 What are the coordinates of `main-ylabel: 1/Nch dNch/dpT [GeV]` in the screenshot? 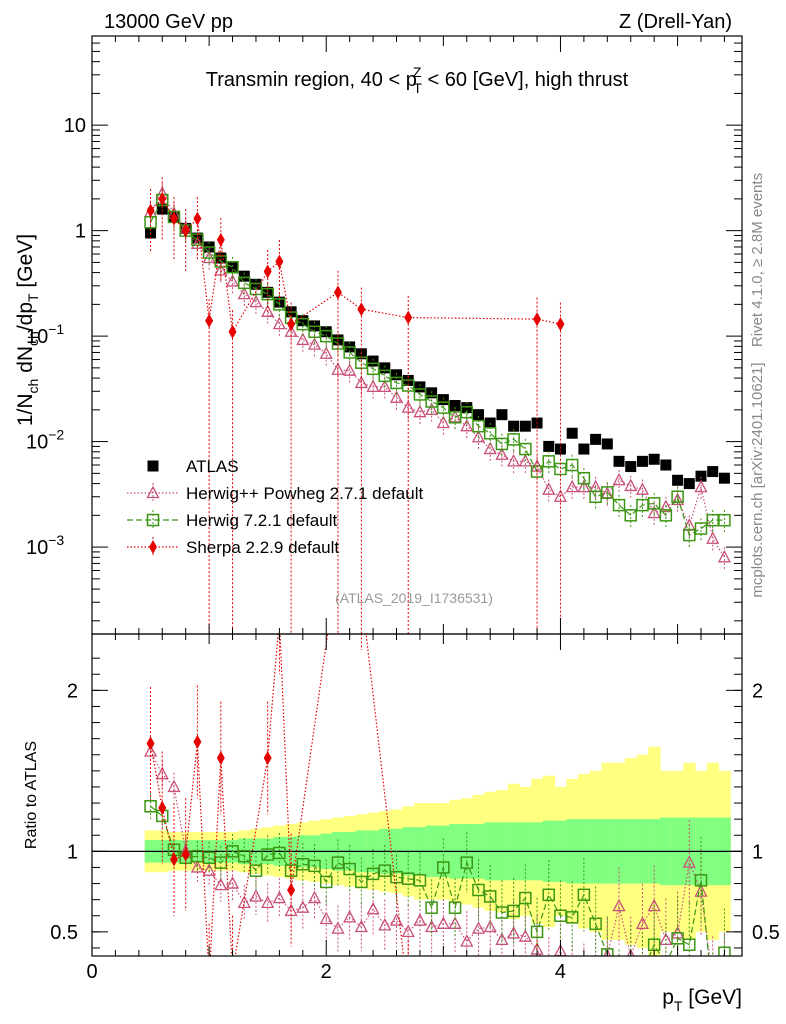 It's located at (27, 330).